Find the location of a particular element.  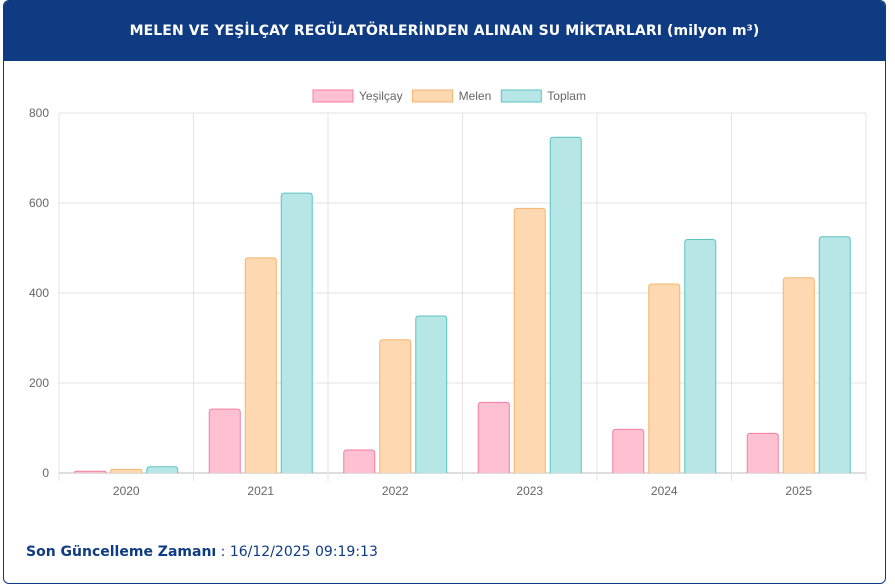

bar-yeşilçay-2022 is located at coordinates (359, 461).